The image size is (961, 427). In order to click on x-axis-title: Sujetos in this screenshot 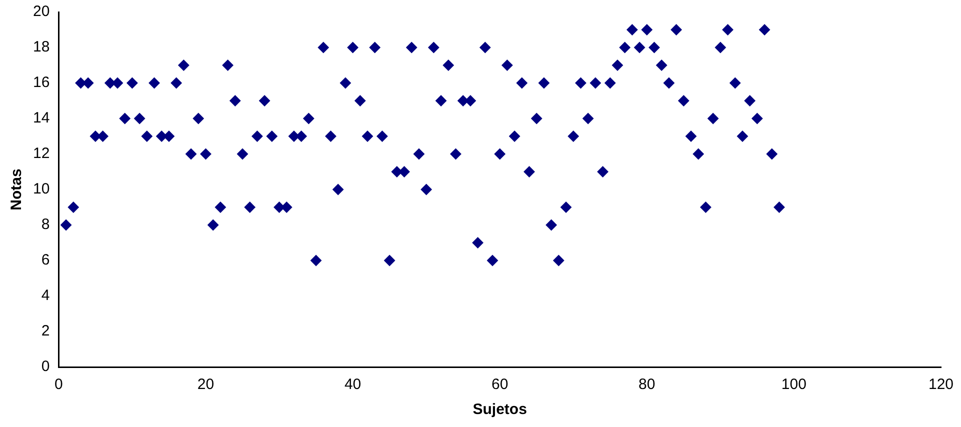, I will do `click(499, 409)`.